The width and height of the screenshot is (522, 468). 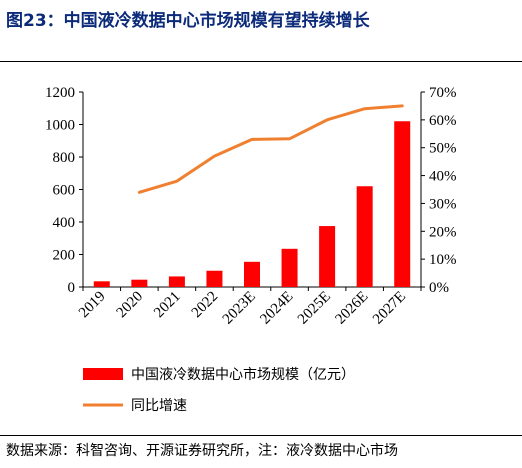 What do you see at coordinates (443, 93) in the screenshot?
I see `y-right-tick-label: 70%` at bounding box center [443, 93].